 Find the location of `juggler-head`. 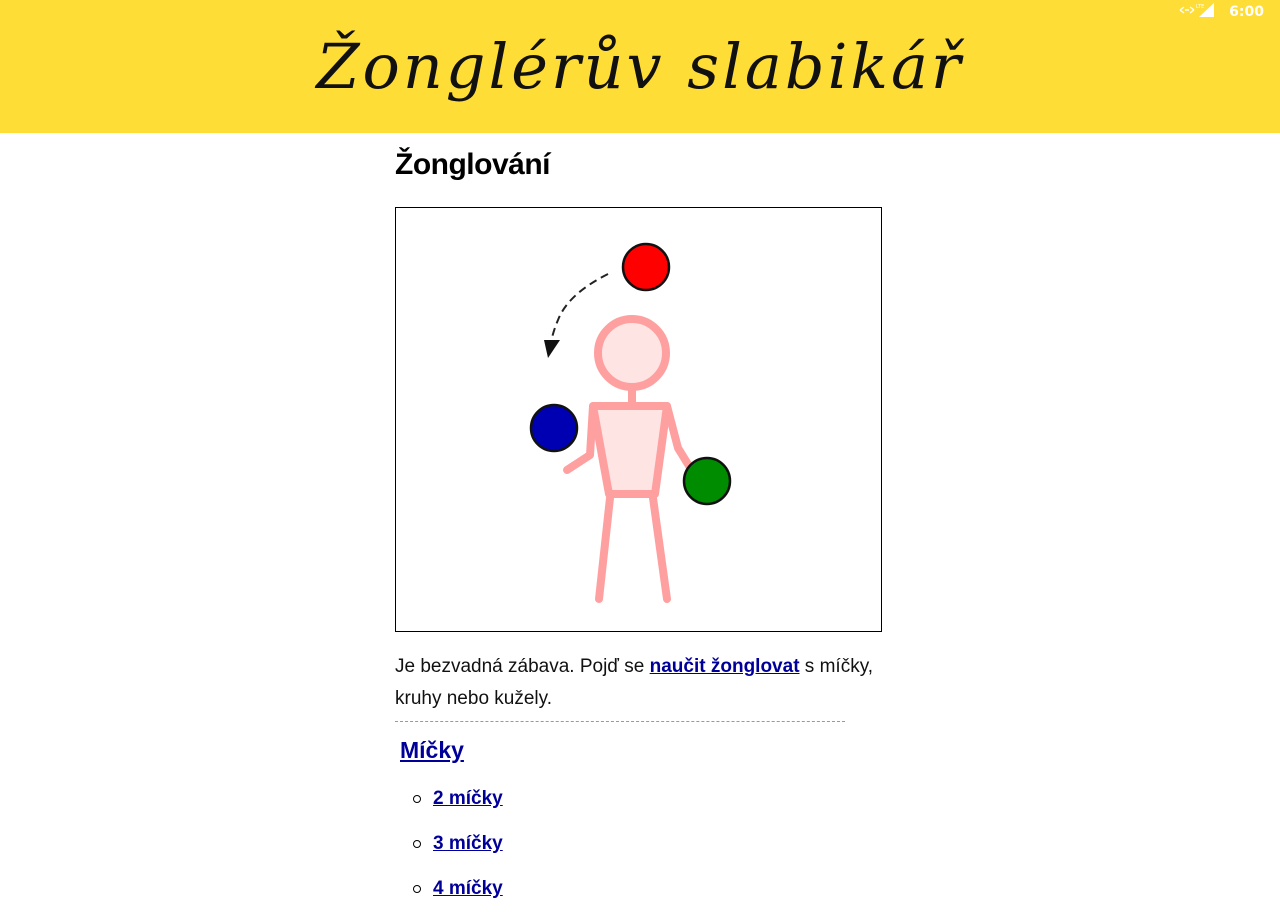

juggler-head is located at coordinates (632, 353).